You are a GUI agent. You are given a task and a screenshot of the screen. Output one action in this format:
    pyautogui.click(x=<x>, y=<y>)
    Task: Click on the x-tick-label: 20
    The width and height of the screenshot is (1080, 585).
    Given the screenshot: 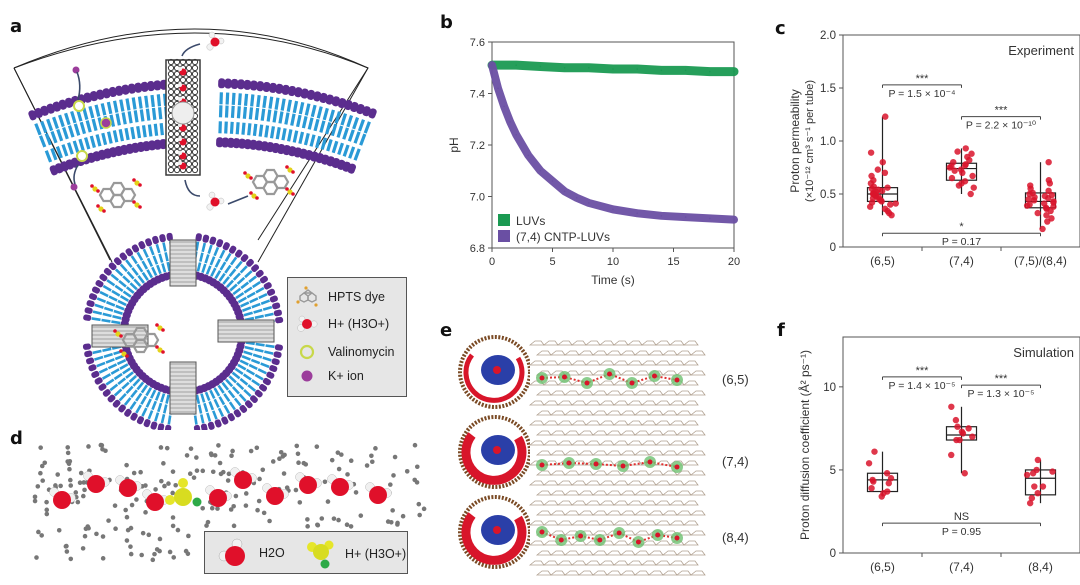 What is the action you would take?
    pyautogui.click(x=734, y=262)
    